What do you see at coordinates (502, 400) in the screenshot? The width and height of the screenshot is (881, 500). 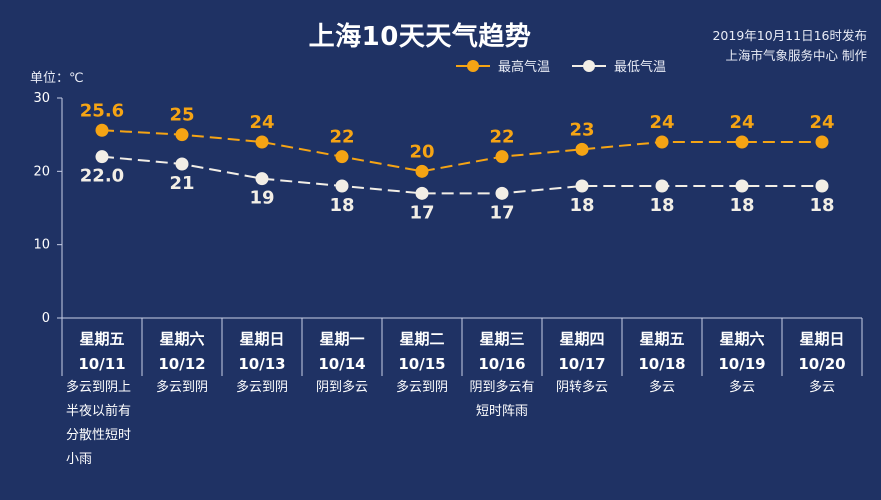 I see `weather-desc: 阴到多云有 短时阵雨` at bounding box center [502, 400].